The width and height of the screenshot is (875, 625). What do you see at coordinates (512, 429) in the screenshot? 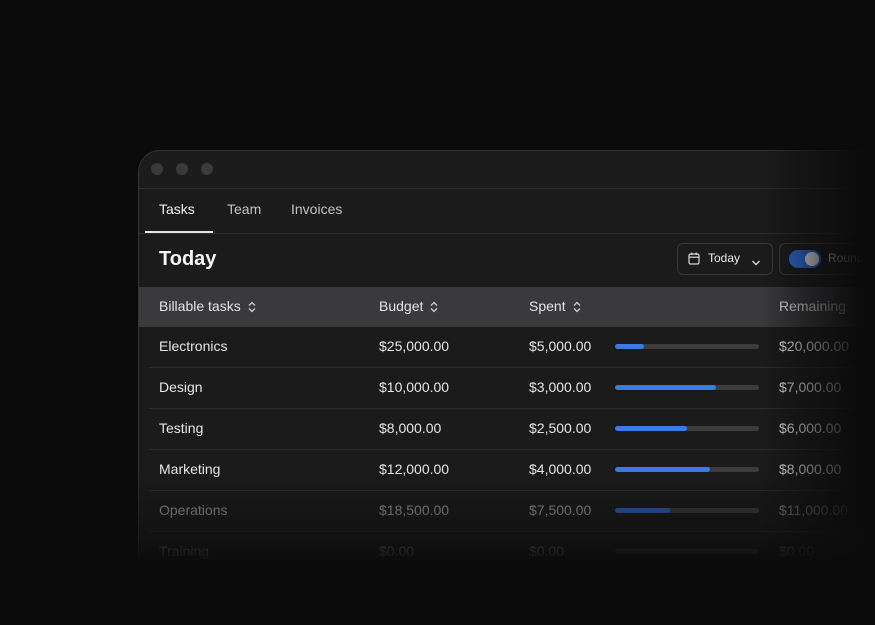
I see `table-row: Testing $8,000.00 $2,500.00 $6,000.00` at bounding box center [512, 429].